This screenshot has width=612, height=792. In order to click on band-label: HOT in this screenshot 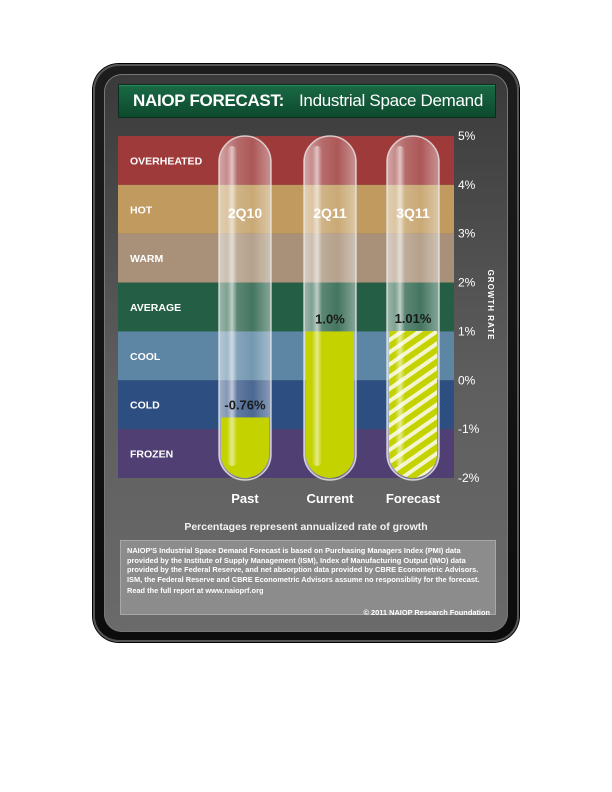, I will do `click(141, 210)`.